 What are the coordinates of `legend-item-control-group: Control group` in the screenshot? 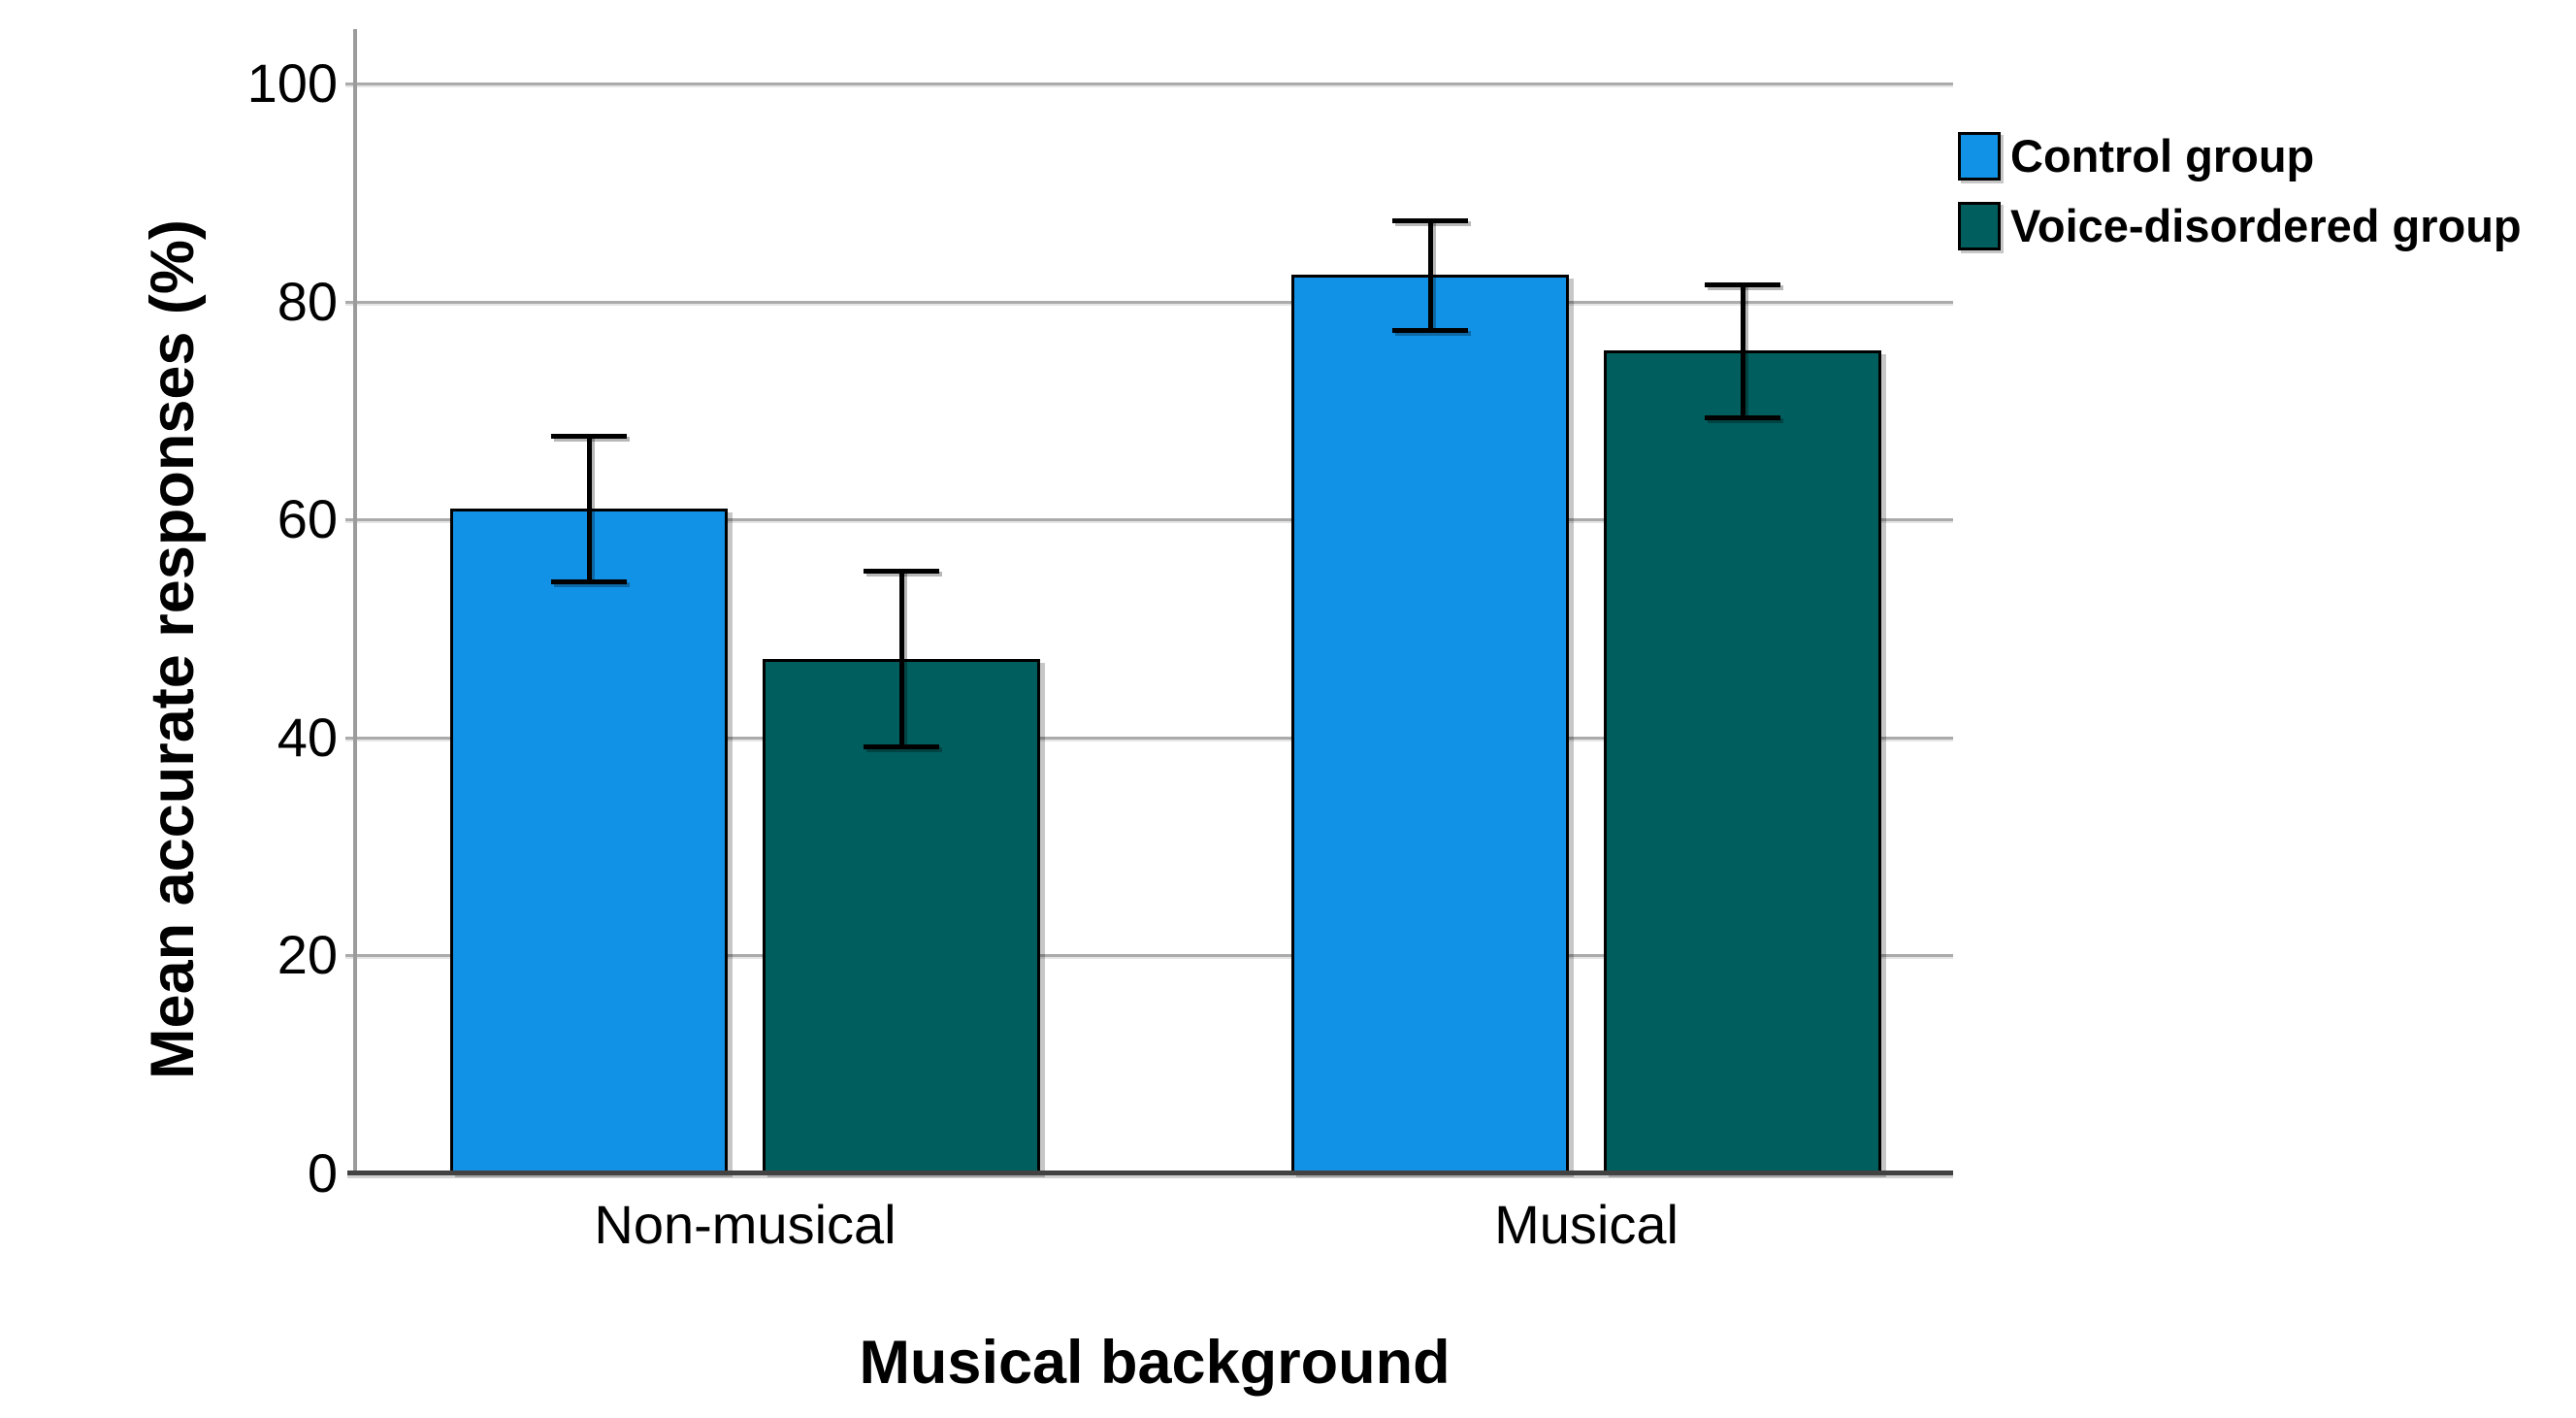 It's located at (2240, 156).